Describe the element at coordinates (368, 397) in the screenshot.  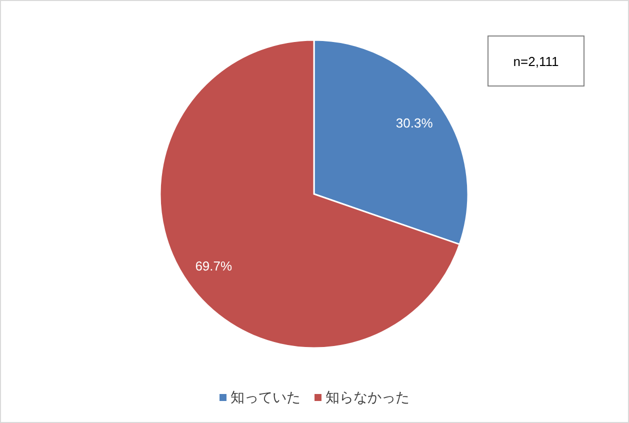
I see `legend-label: 知らなかった` at that location.